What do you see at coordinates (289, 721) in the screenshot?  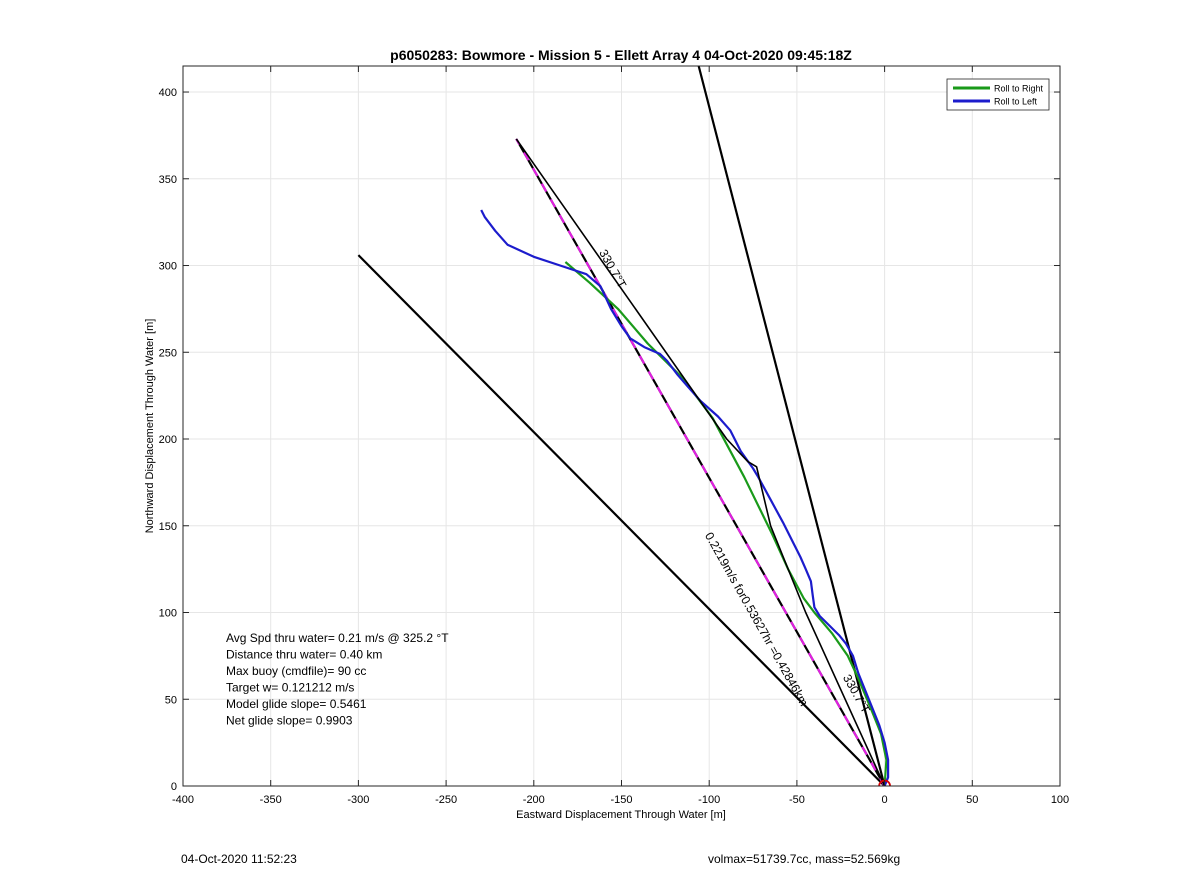 I see `annotation-line: Net glide slope= 0.9903` at bounding box center [289, 721].